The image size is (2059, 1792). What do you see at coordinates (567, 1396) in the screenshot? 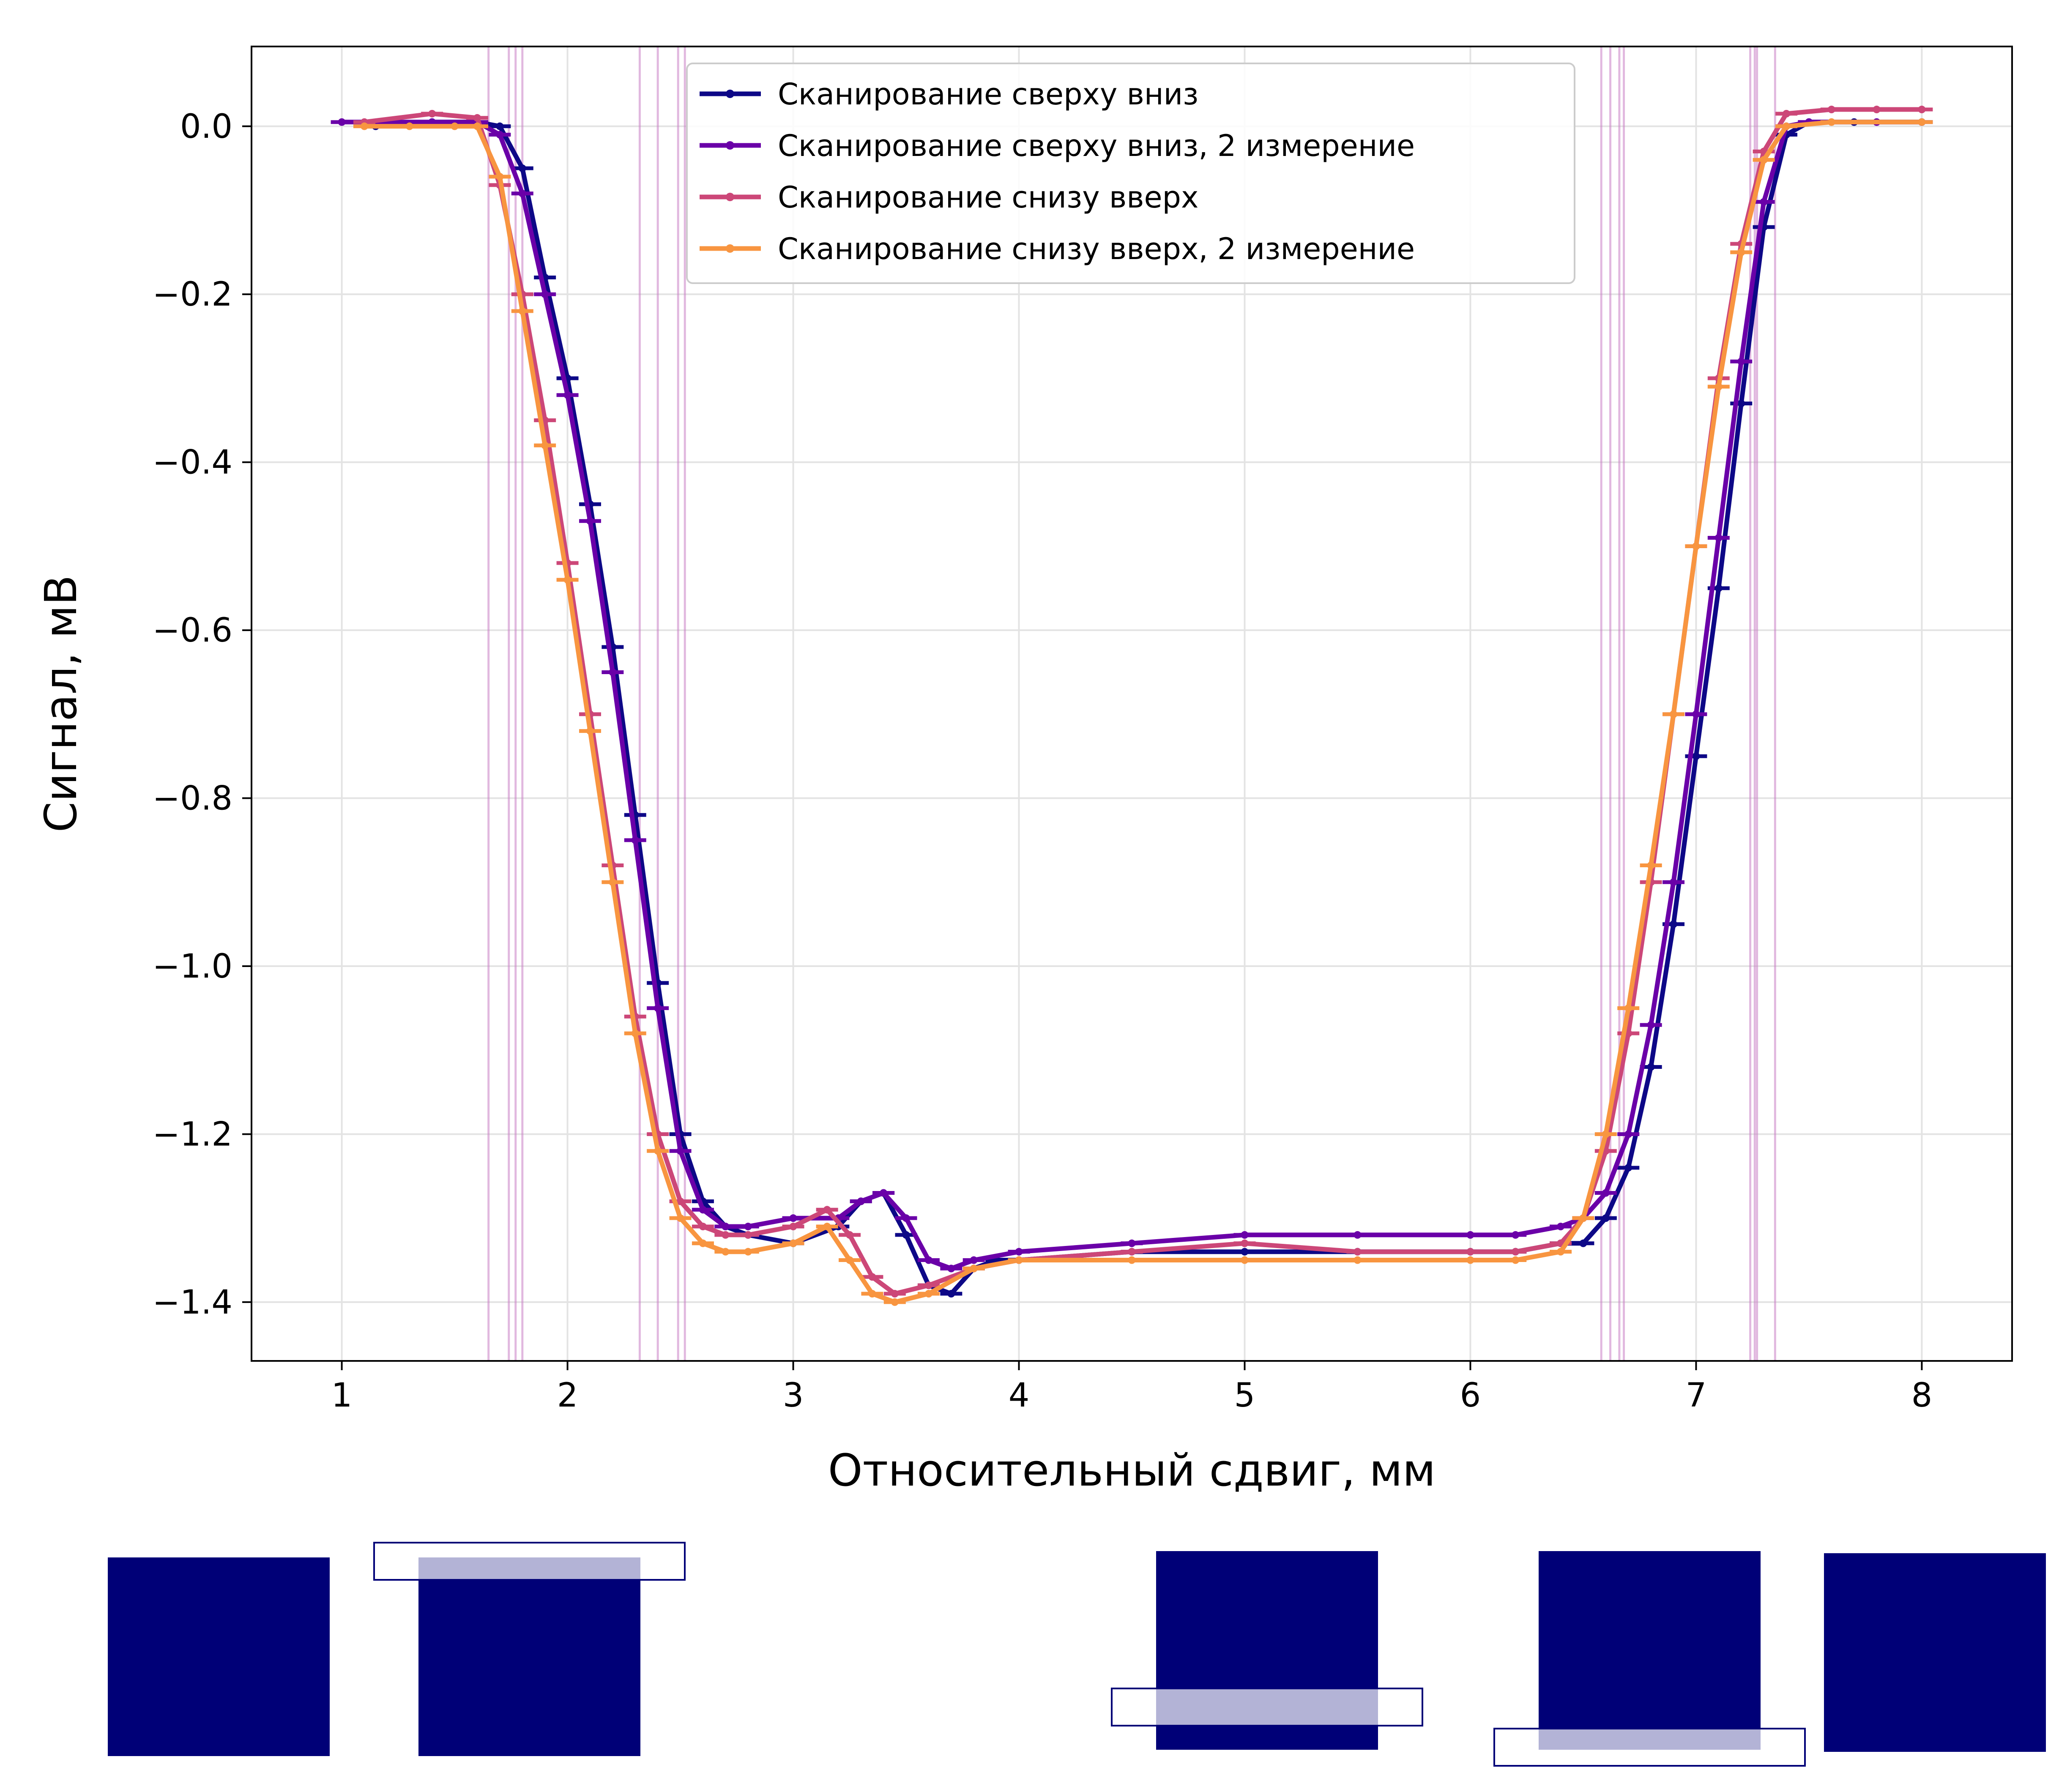
I see `x-tick-label: 2` at bounding box center [567, 1396].